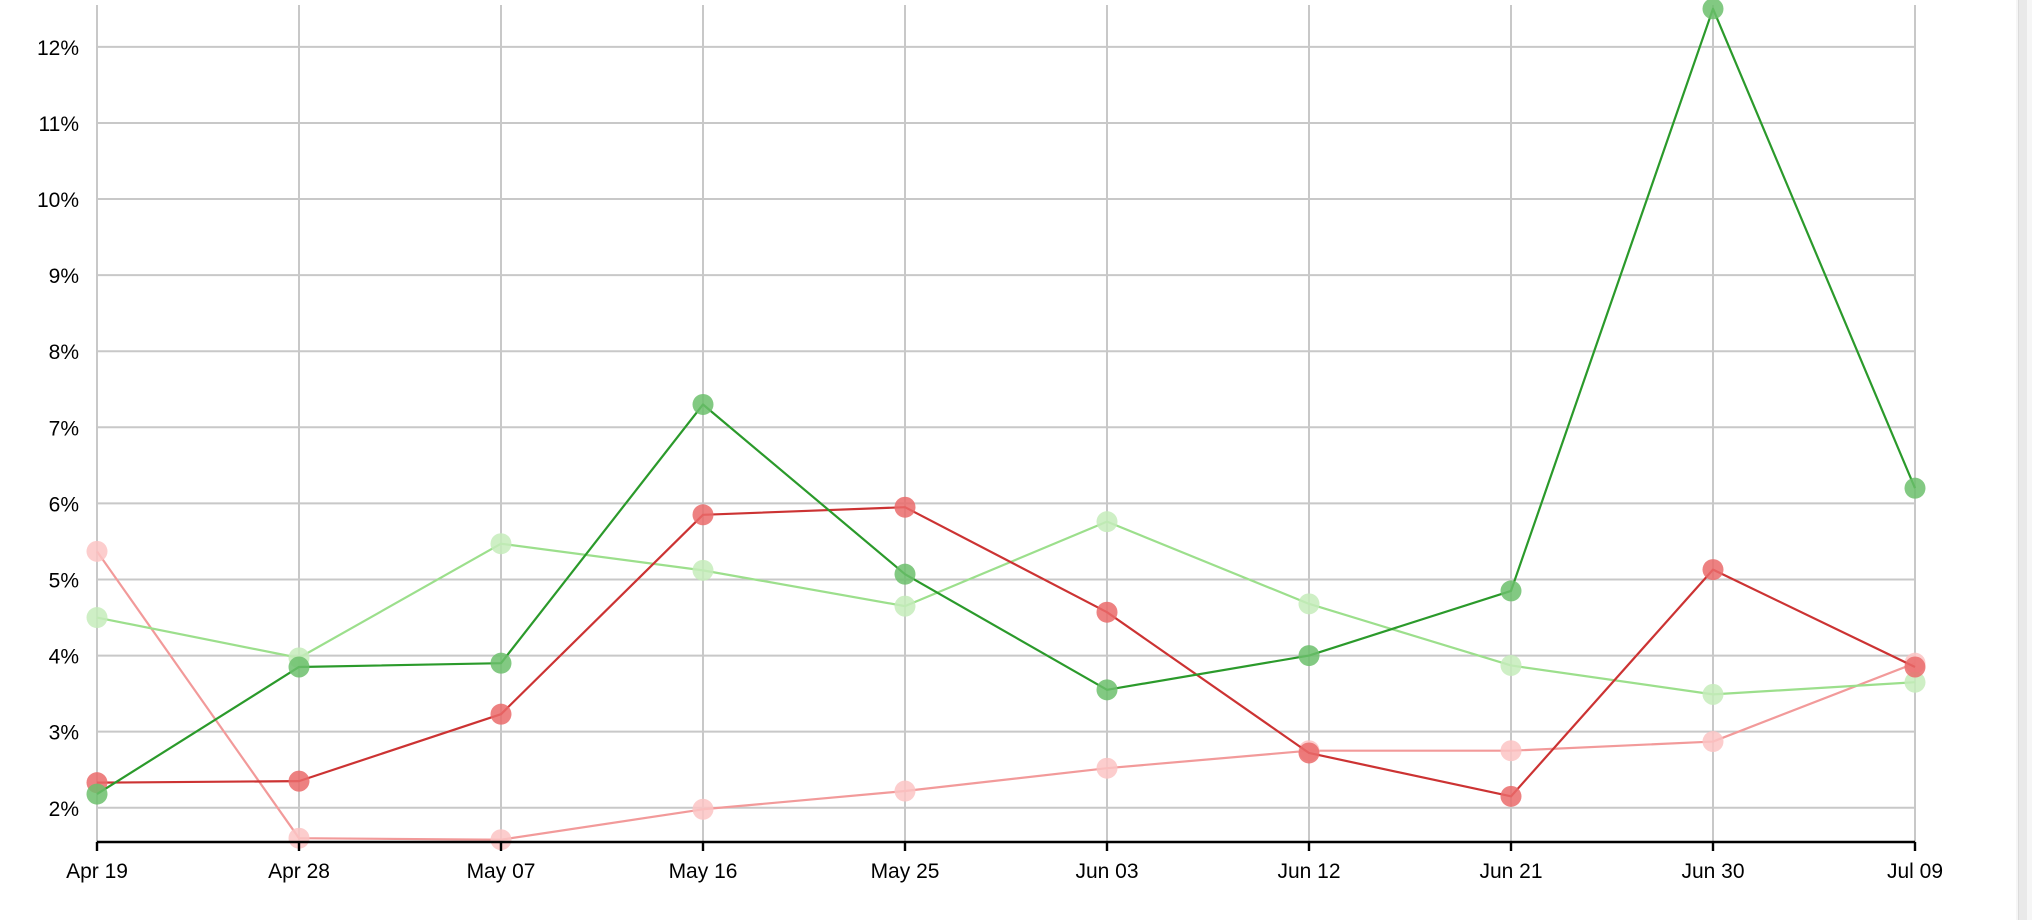 The height and width of the screenshot is (920, 2032). Describe the element at coordinates (905, 871) in the screenshot. I see `x-tick-label: May 25` at that location.